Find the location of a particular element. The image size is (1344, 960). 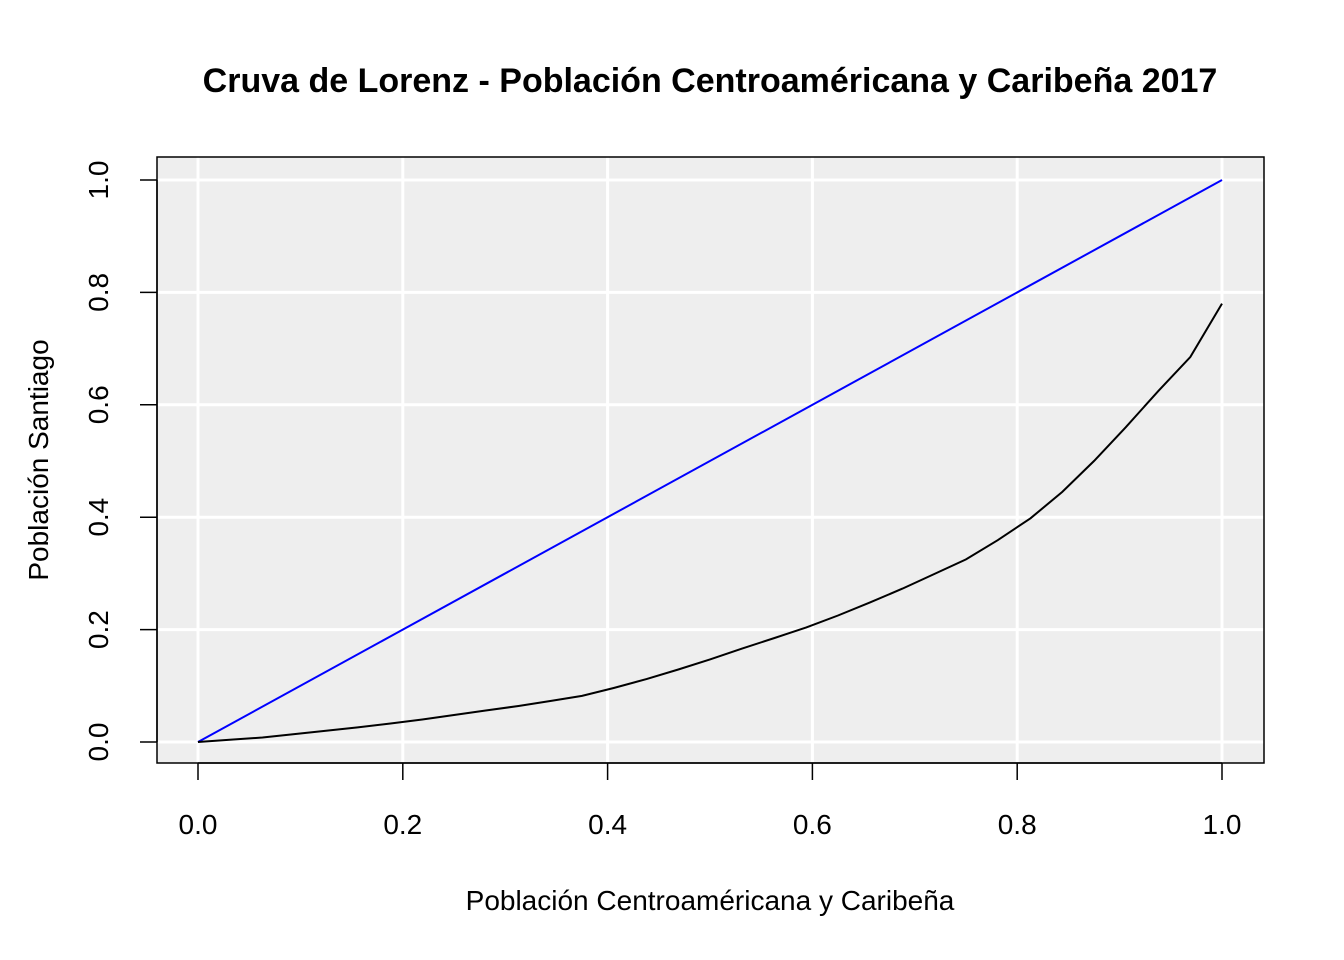

y-tick-label: 0.4 is located at coordinates (98, 517).